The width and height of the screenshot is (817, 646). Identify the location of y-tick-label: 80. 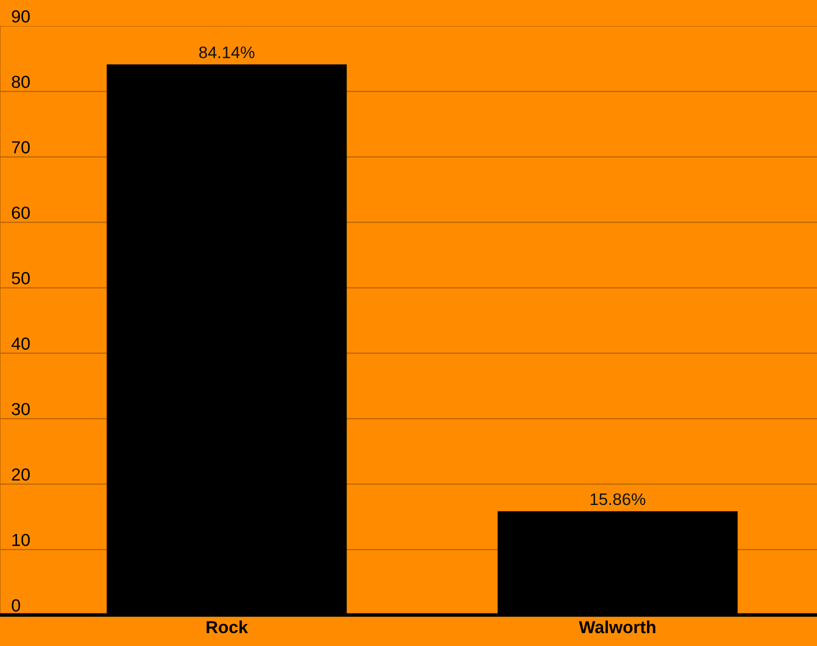
(21, 82).